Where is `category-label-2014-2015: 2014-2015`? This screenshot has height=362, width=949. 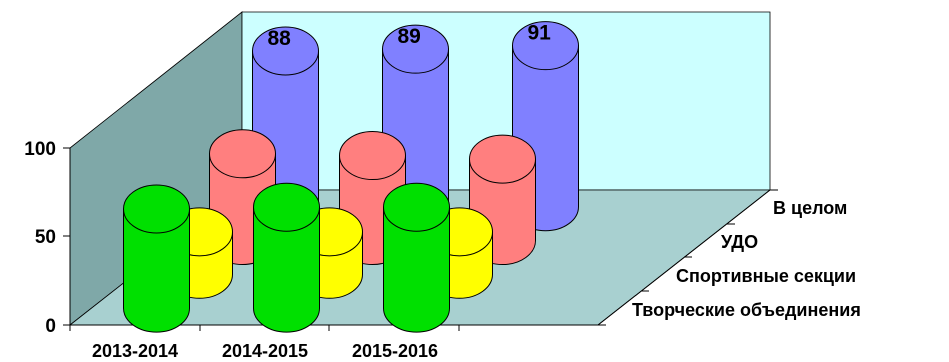
category-label-2014-2015: 2014-2015 is located at coordinates (265, 351).